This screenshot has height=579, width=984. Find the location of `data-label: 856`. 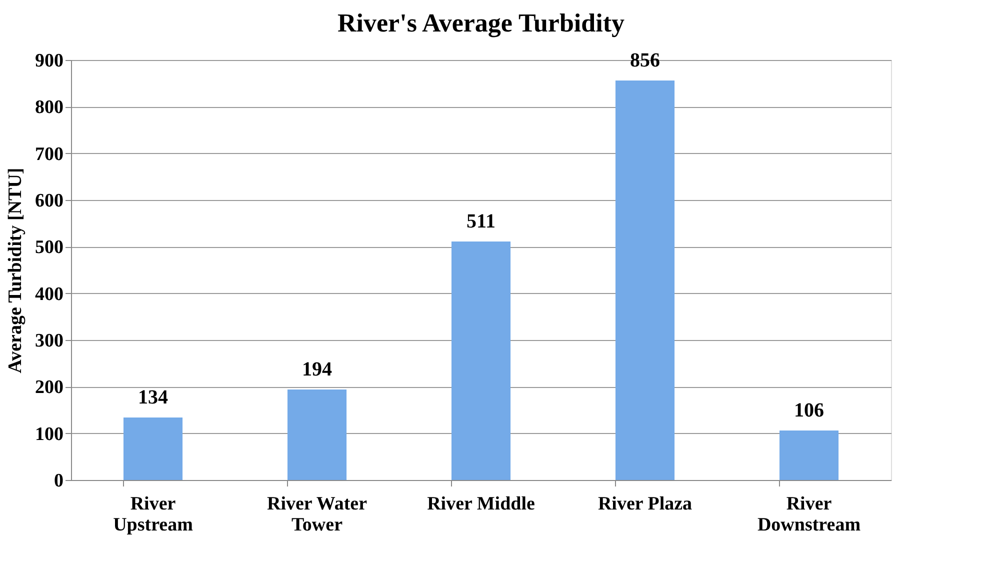

data-label: 856 is located at coordinates (645, 61).